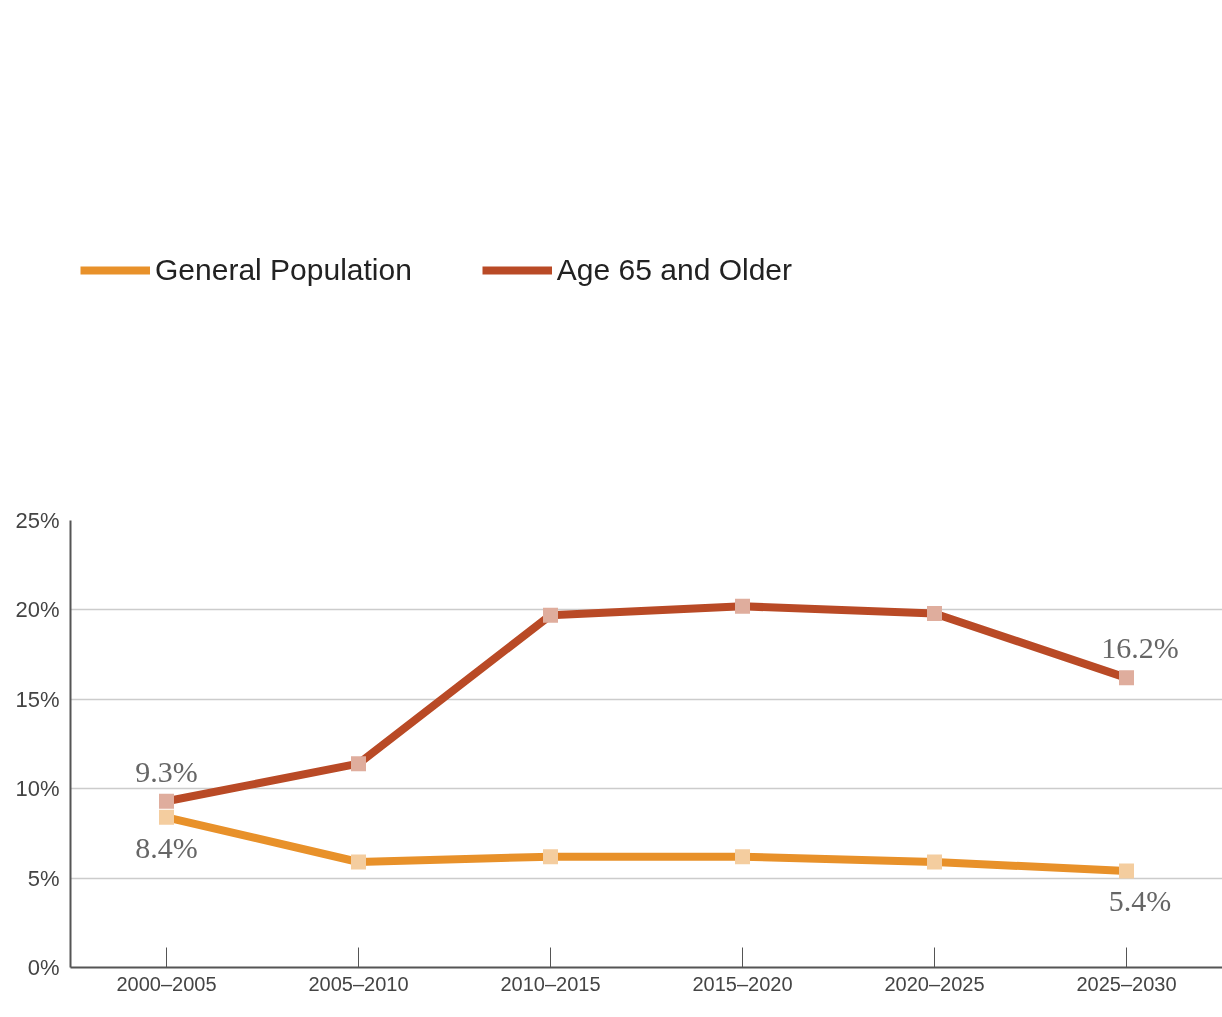 This screenshot has width=1222, height=1017. I want to click on data-label: 8.4%, so click(166, 847).